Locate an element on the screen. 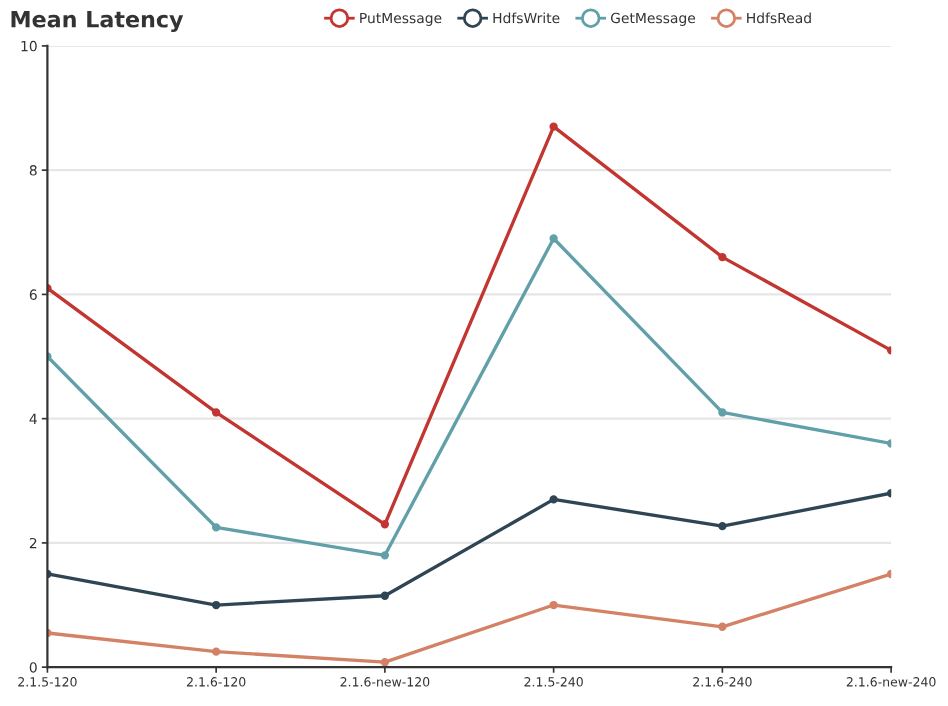 The width and height of the screenshot is (948, 706). chart-title: Mean Latency is located at coordinates (97, 22).